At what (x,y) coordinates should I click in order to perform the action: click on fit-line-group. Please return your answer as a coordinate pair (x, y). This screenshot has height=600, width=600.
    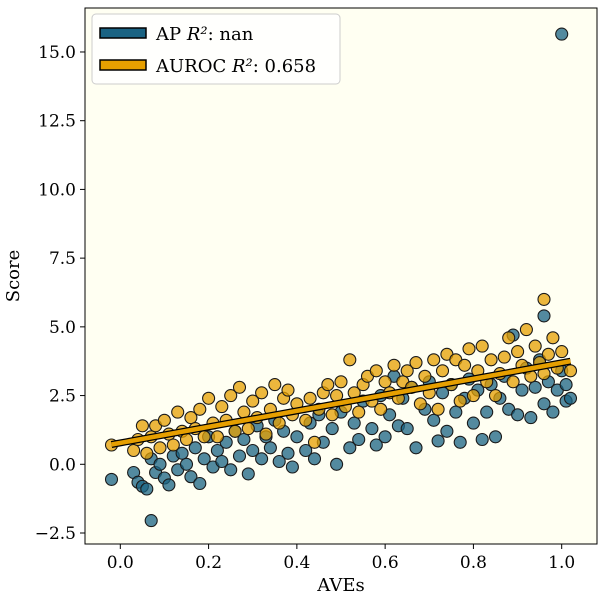
    Looking at the image, I should click on (341, 402).